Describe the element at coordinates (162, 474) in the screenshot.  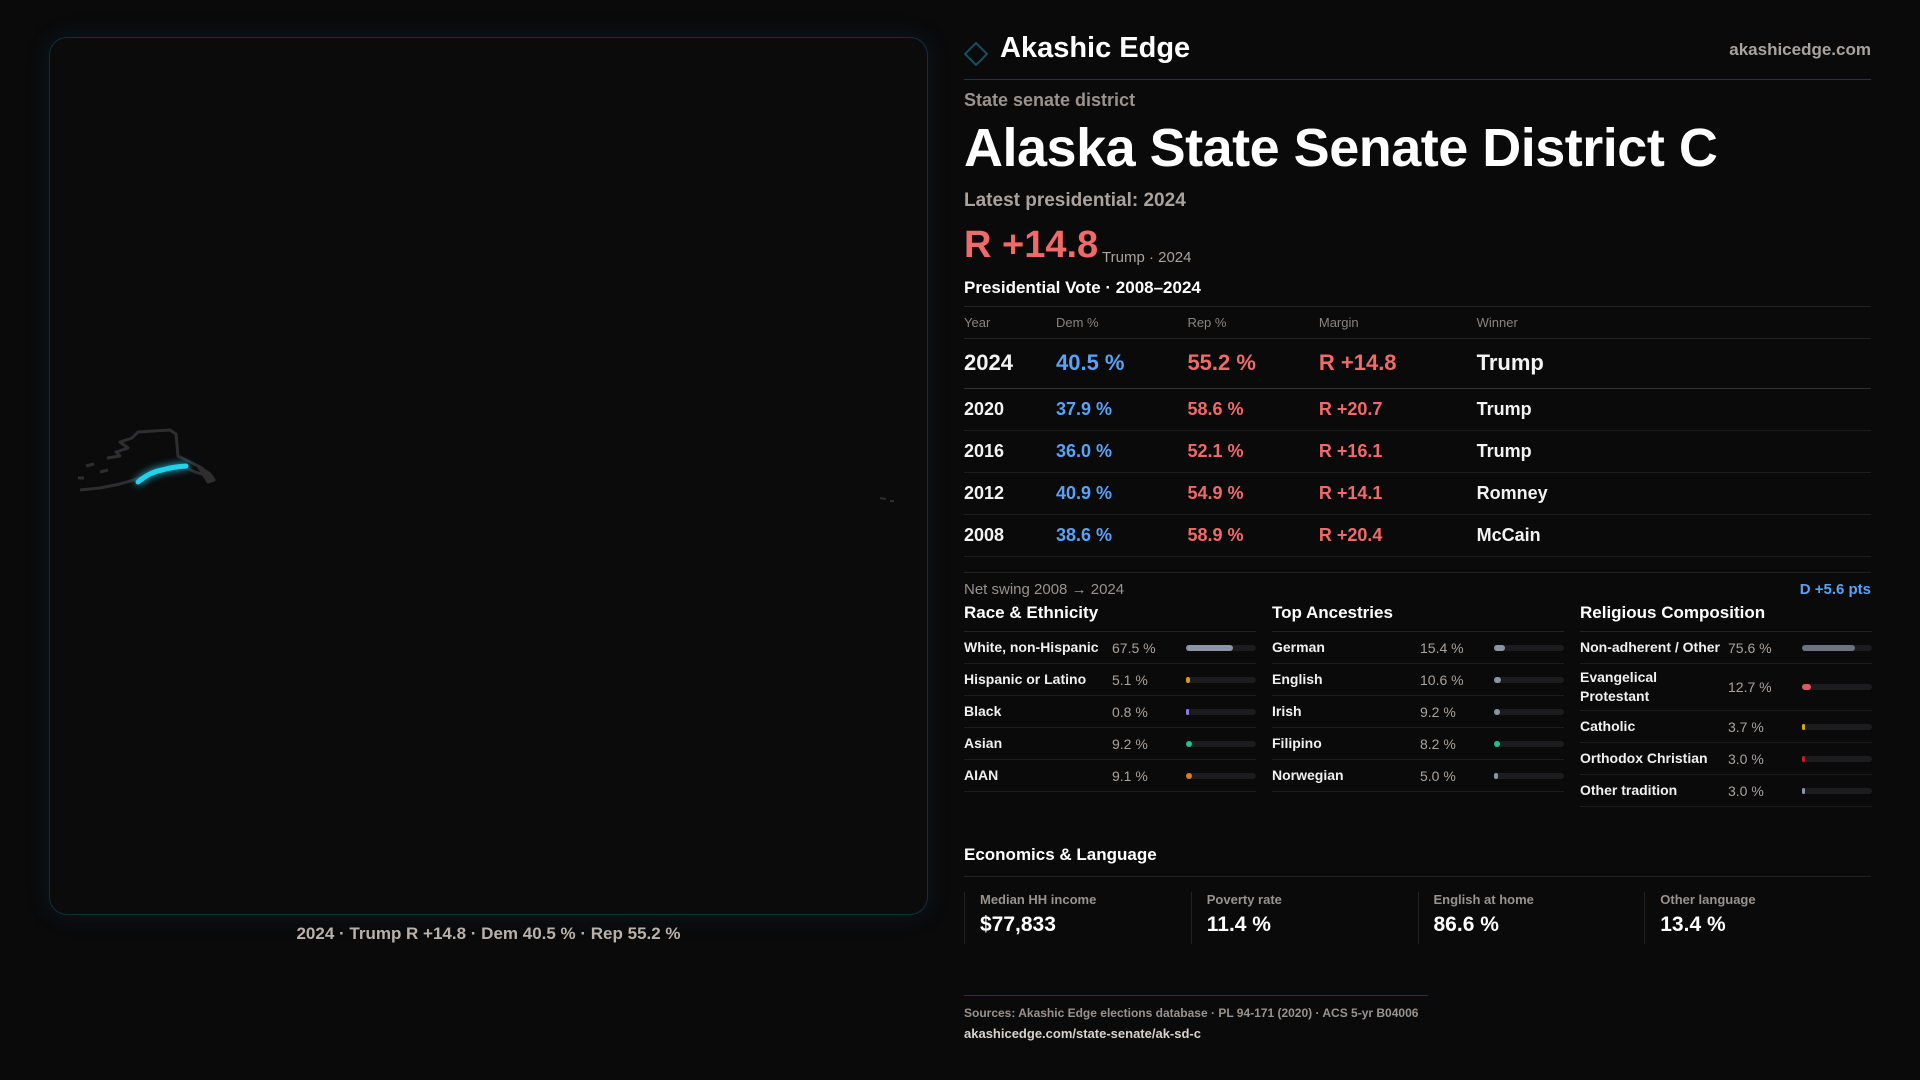
I see `district-highlight` at that location.